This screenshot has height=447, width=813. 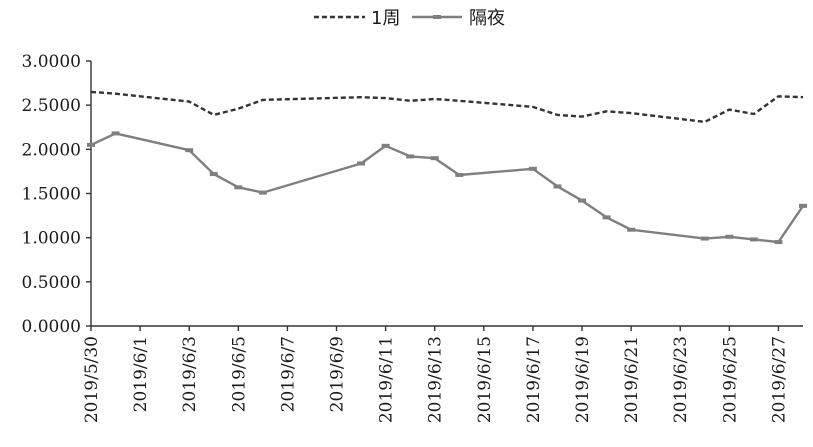 I want to click on x-tick-label: 2019/6/15, so click(x=485, y=379).